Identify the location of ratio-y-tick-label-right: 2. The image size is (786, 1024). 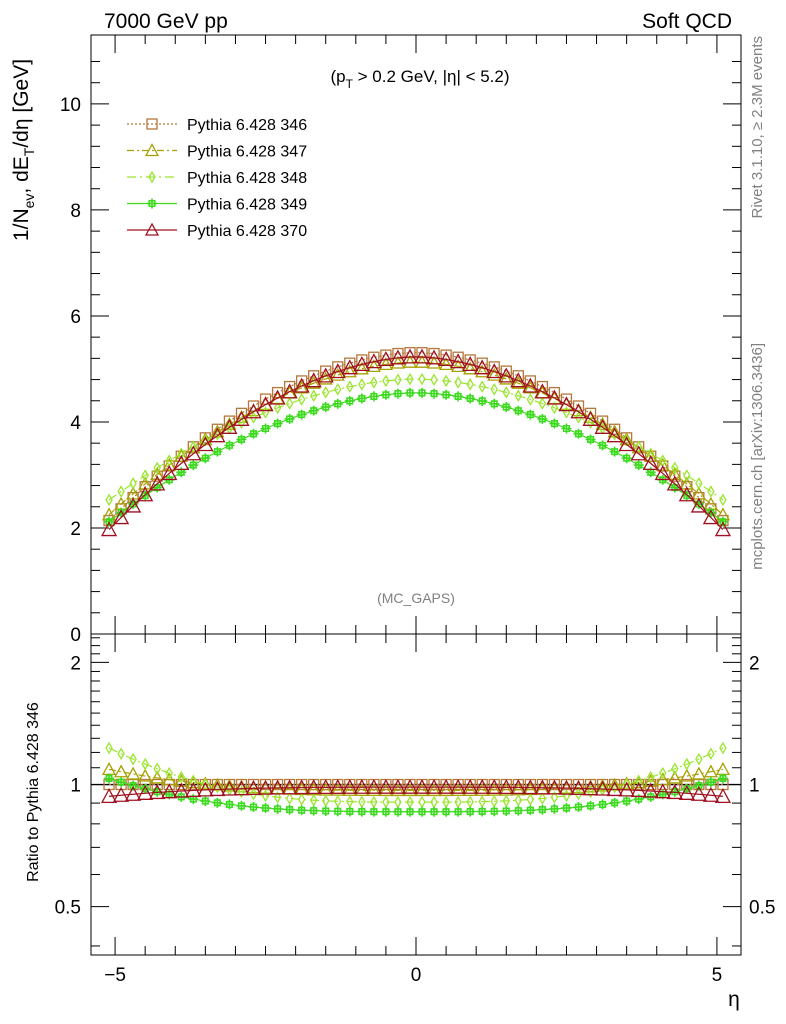
(754, 663).